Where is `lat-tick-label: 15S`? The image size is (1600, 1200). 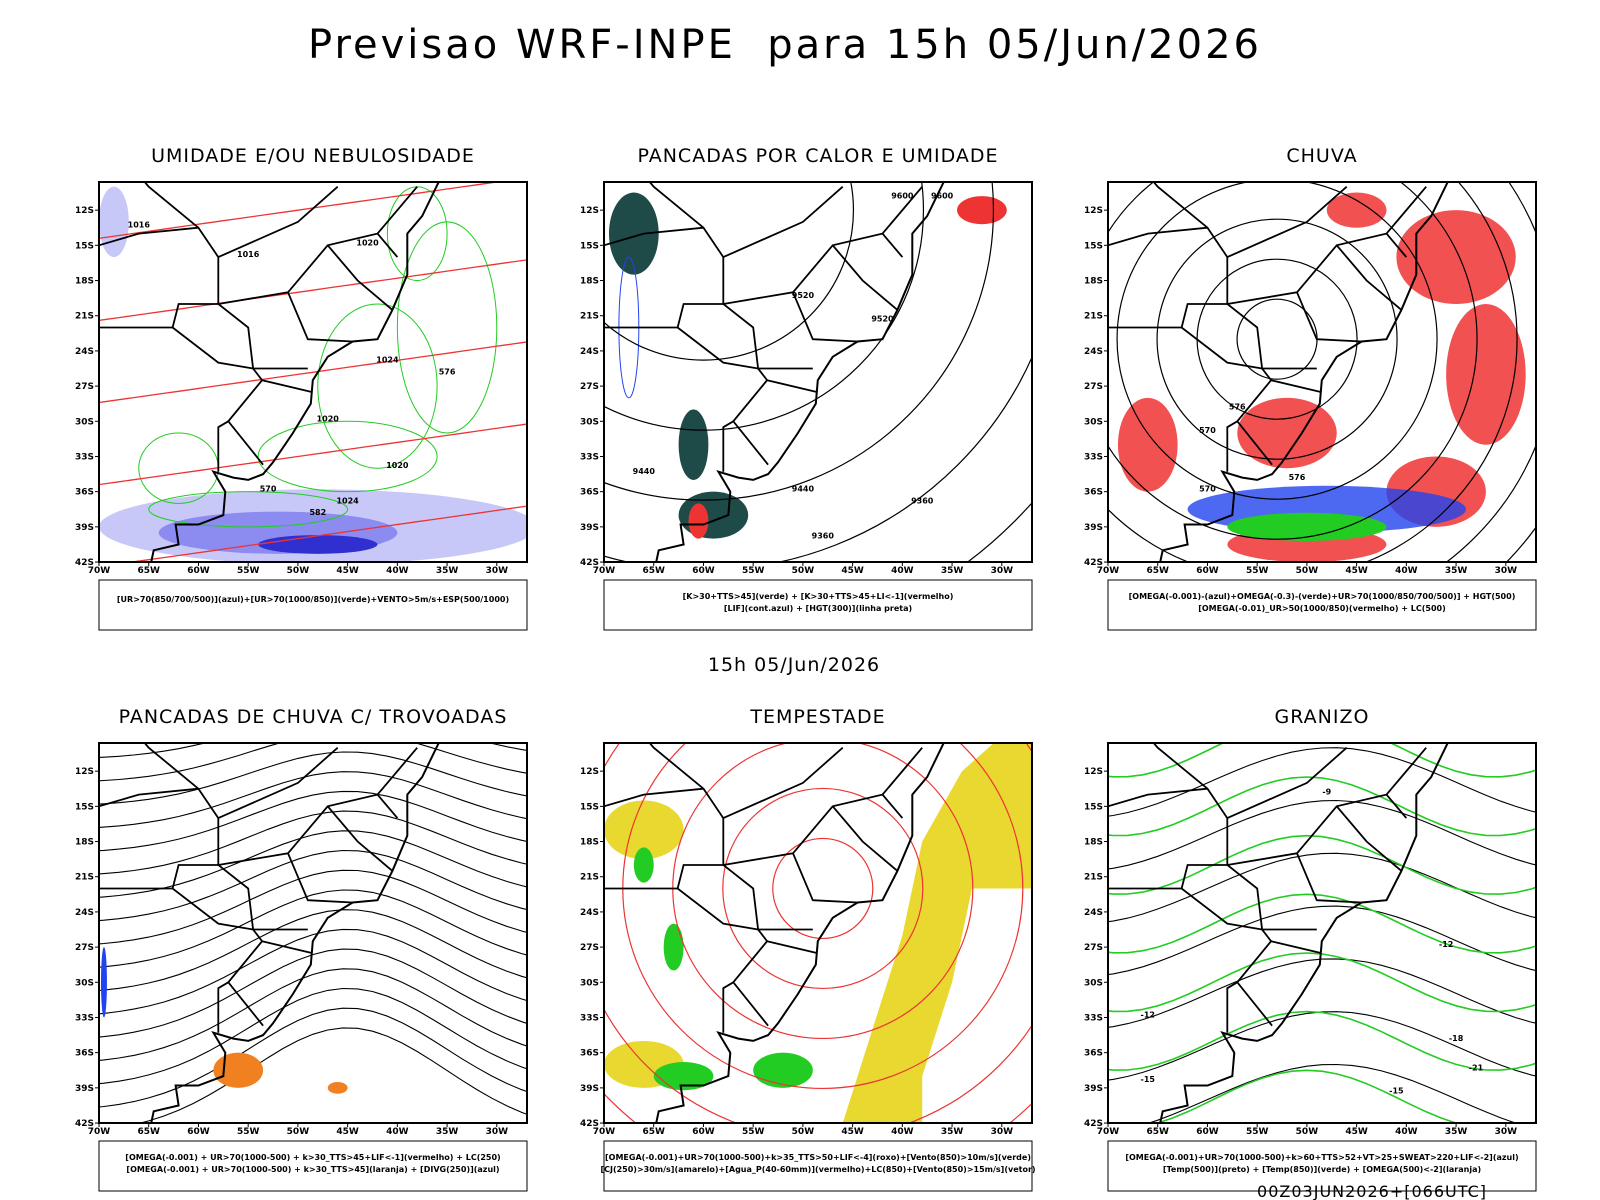
lat-tick-label: 15S is located at coordinates (589, 246).